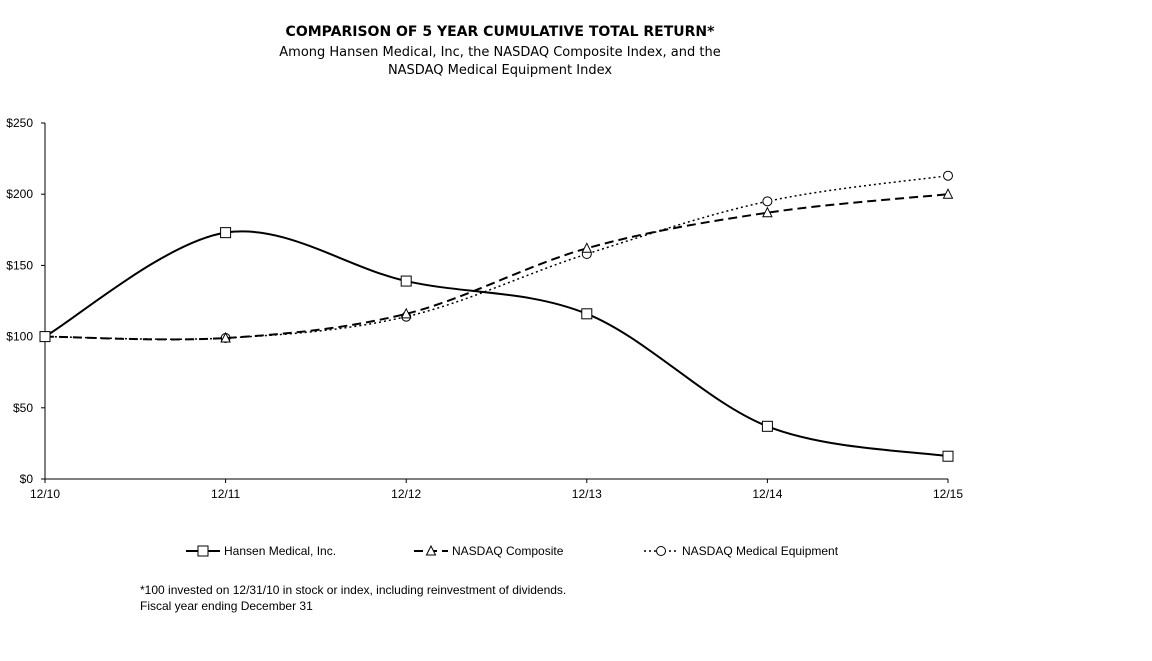 The height and width of the screenshot is (661, 1152). Describe the element at coordinates (948, 494) in the screenshot. I see `x-tick-label: 12/15` at that location.